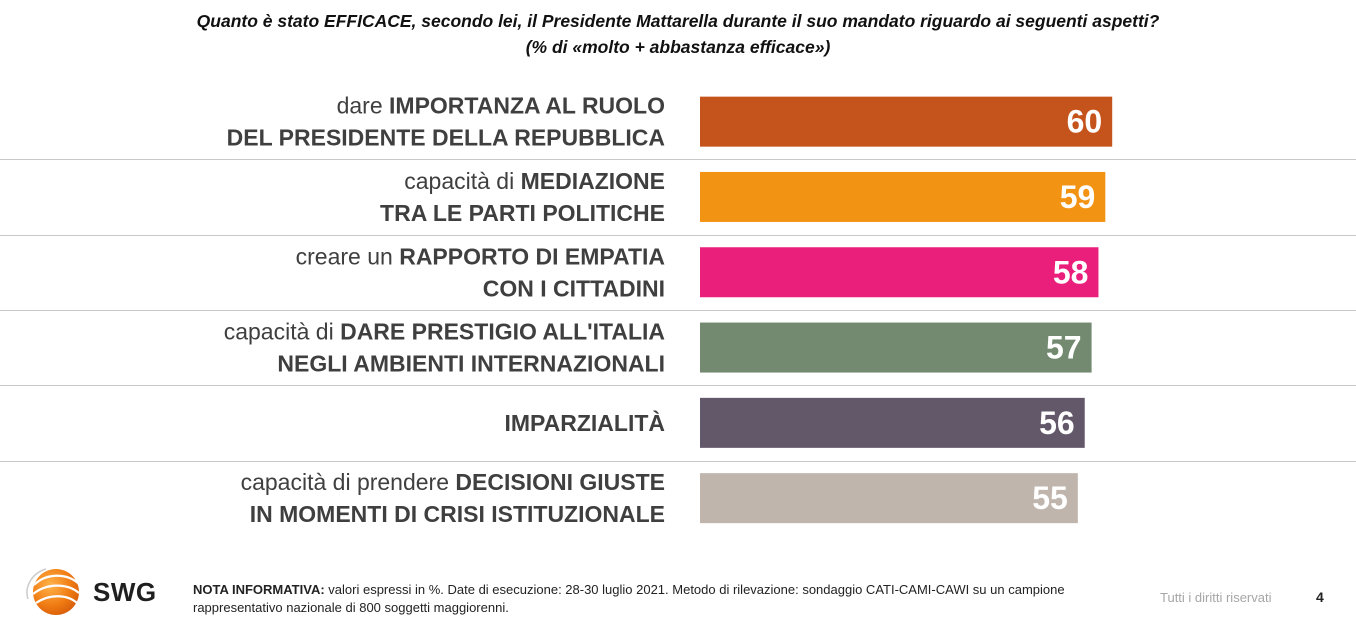 This screenshot has height=626, width=1356. Describe the element at coordinates (1057, 423) in the screenshot. I see `bar-value-label-5: 56` at that location.